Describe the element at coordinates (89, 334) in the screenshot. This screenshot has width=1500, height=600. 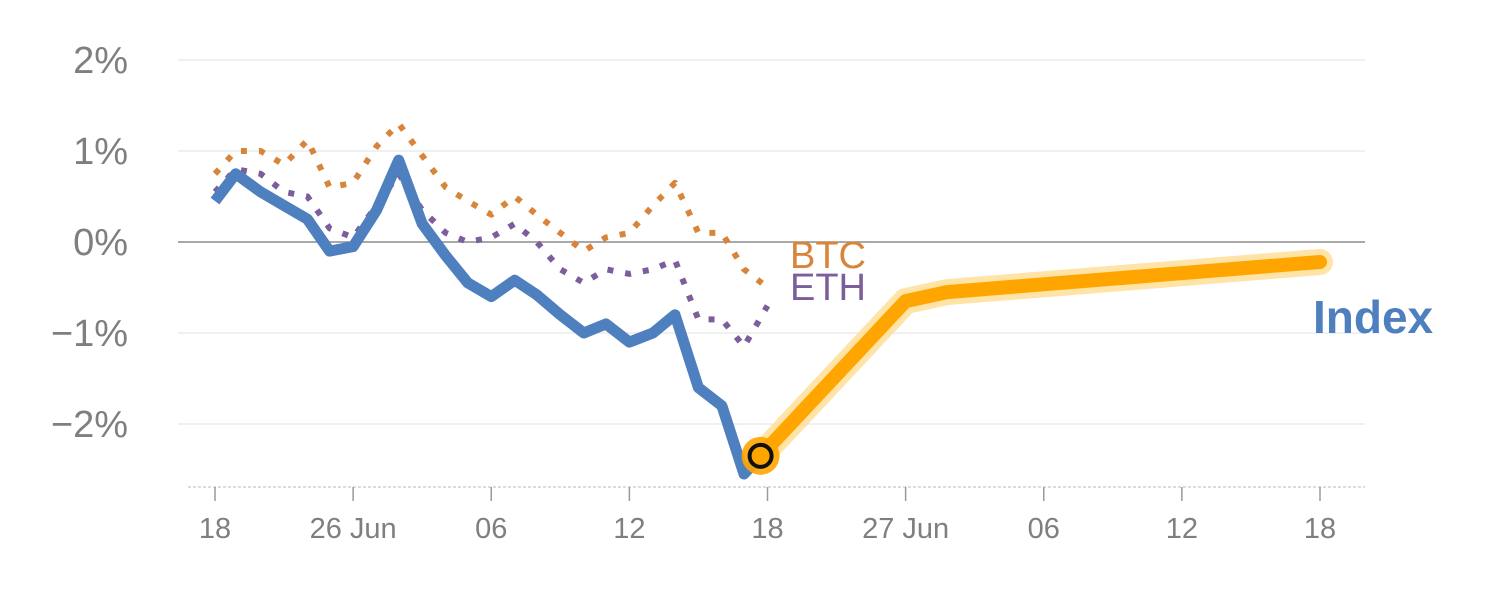
I see `y-tick-label: −1%` at that location.